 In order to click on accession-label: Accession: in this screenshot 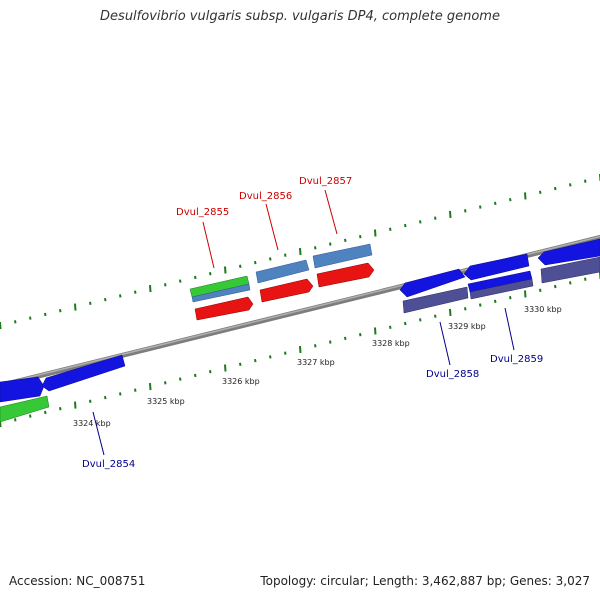, I will do `click(41, 581)`.